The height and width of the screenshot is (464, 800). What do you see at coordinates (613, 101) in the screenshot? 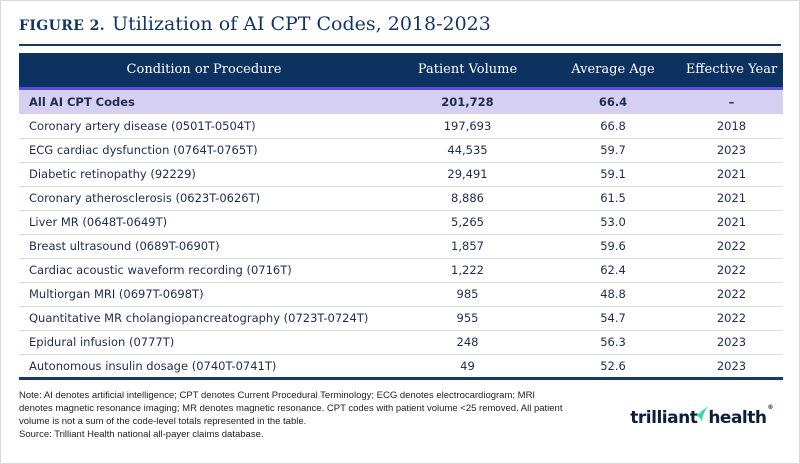
I see `summary-cell-average-age: 66.4` at bounding box center [613, 101].